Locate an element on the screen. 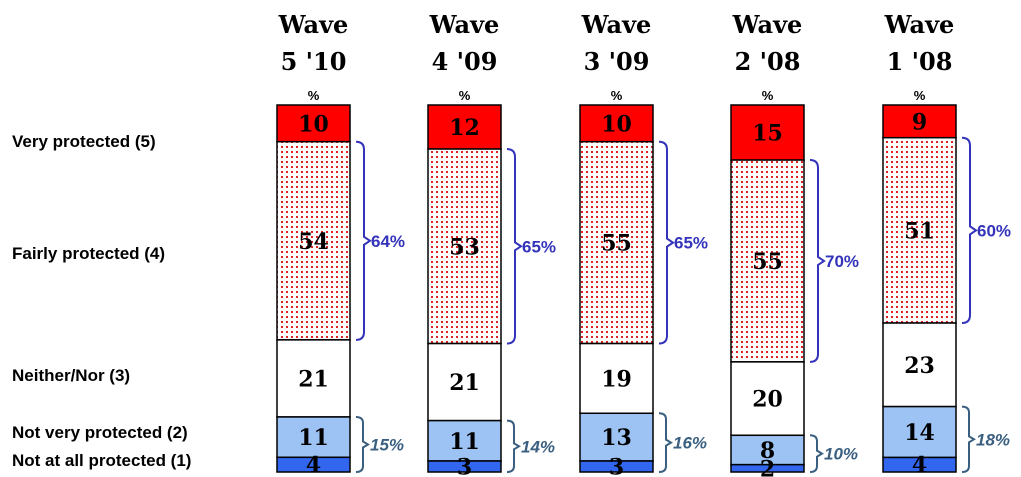 The width and height of the screenshot is (1021, 477). data-label-very-protected: 15 is located at coordinates (767, 134).